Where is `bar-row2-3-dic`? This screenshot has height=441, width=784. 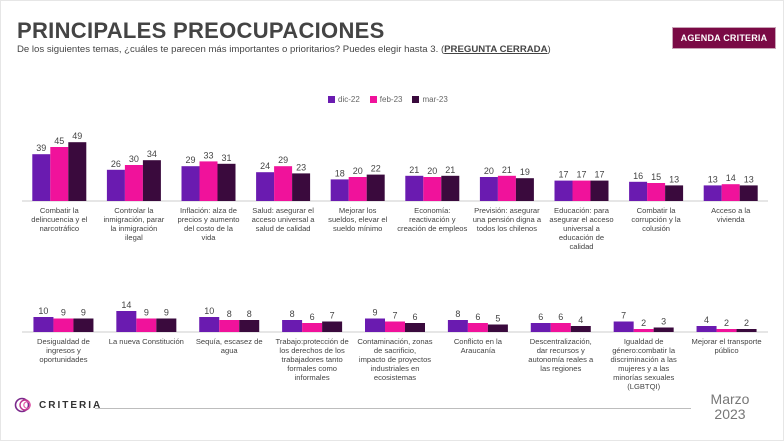
bar-row2-3-dic is located at coordinates (292, 326).